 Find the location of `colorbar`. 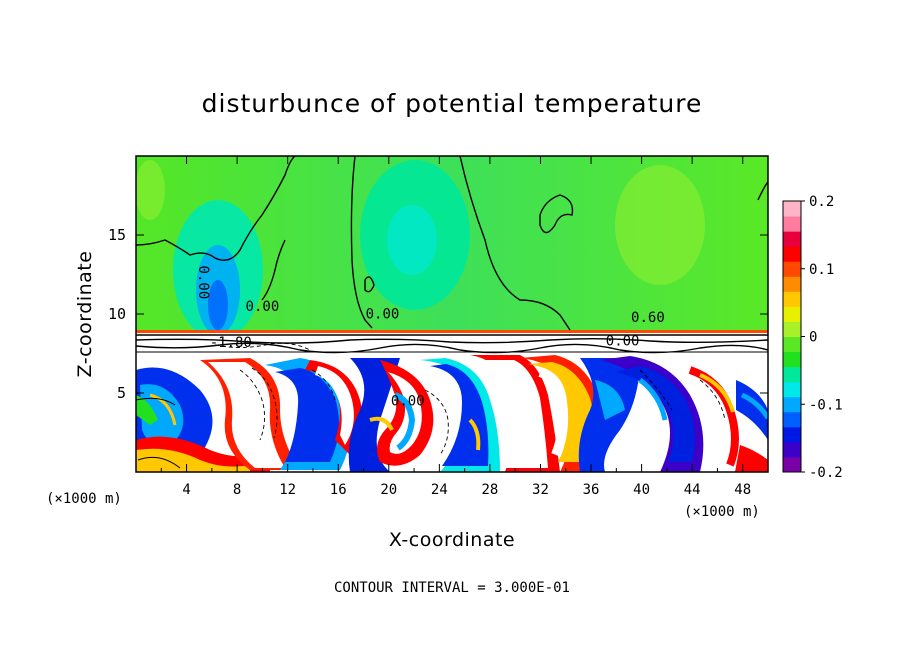

colorbar is located at coordinates (792, 337).